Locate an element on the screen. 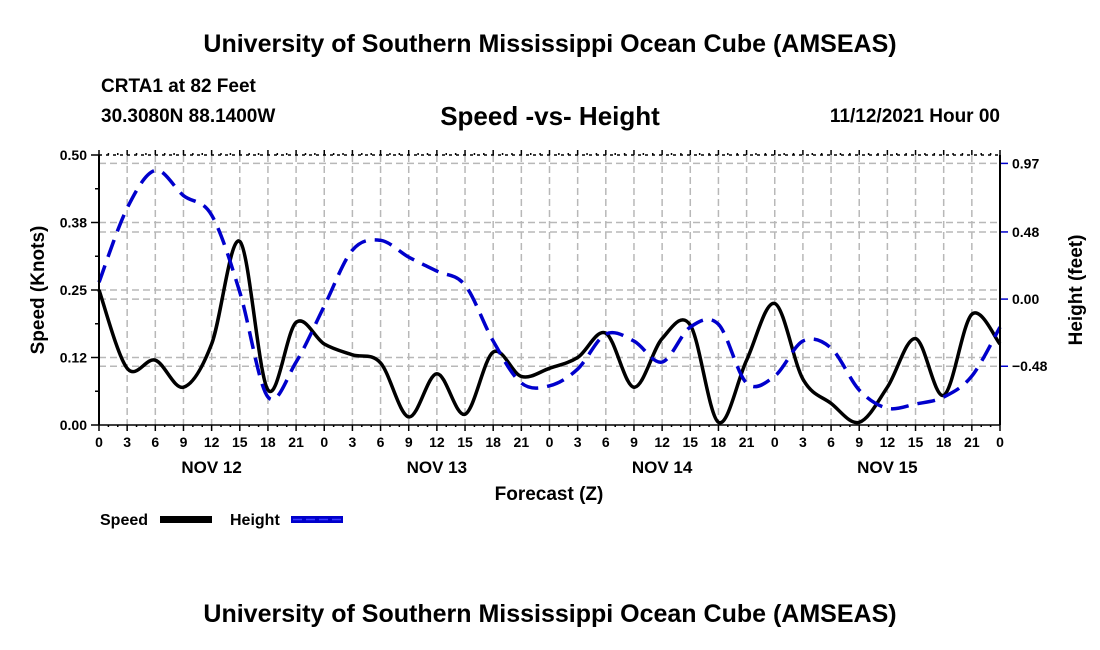 The width and height of the screenshot is (1100, 650). legend: Speed Height is located at coordinates (221, 520).